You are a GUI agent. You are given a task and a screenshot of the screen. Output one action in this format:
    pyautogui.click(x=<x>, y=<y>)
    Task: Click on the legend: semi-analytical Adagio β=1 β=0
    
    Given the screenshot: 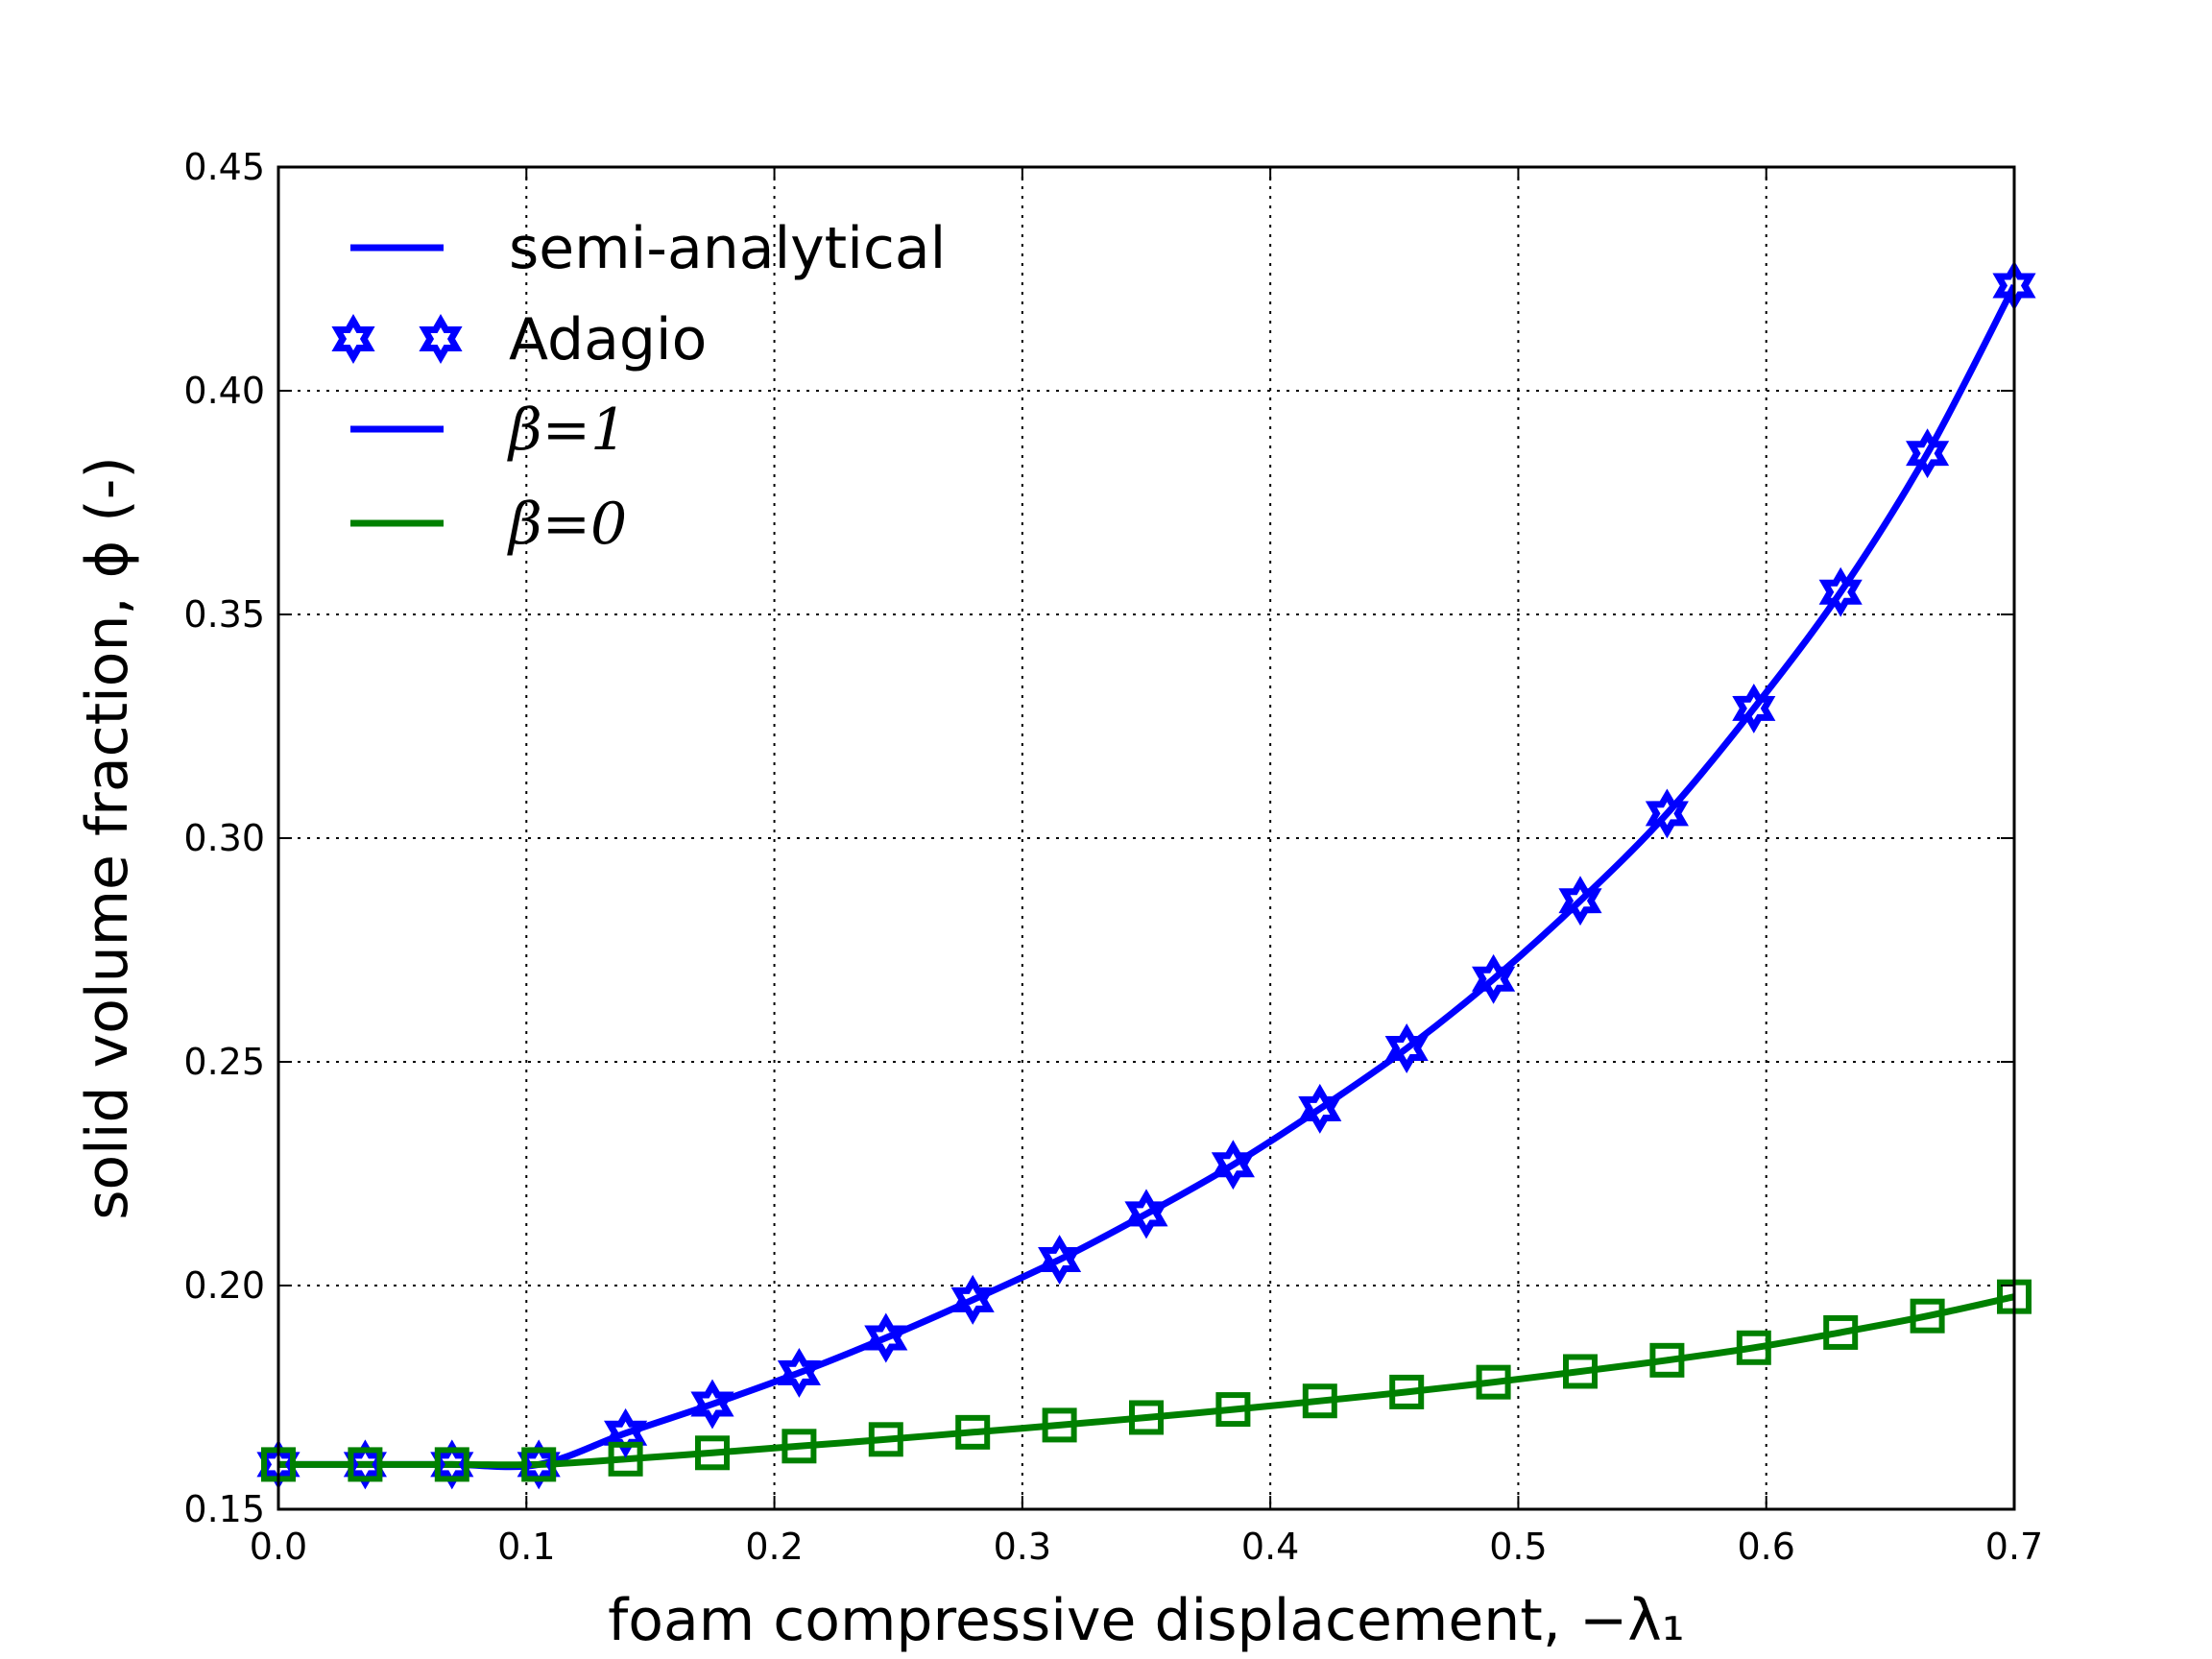 What is the action you would take?
    pyautogui.click(x=638, y=386)
    